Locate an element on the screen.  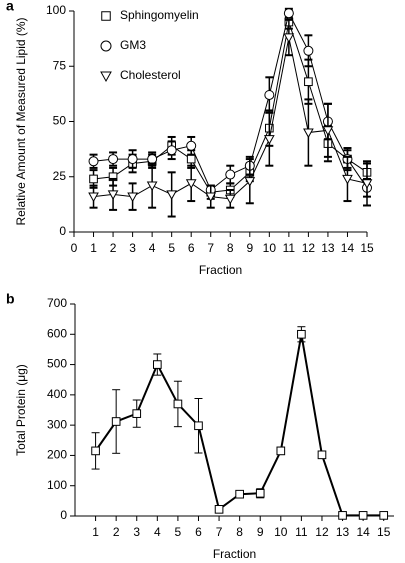
legend-label: GM3 is located at coordinates (133, 45).